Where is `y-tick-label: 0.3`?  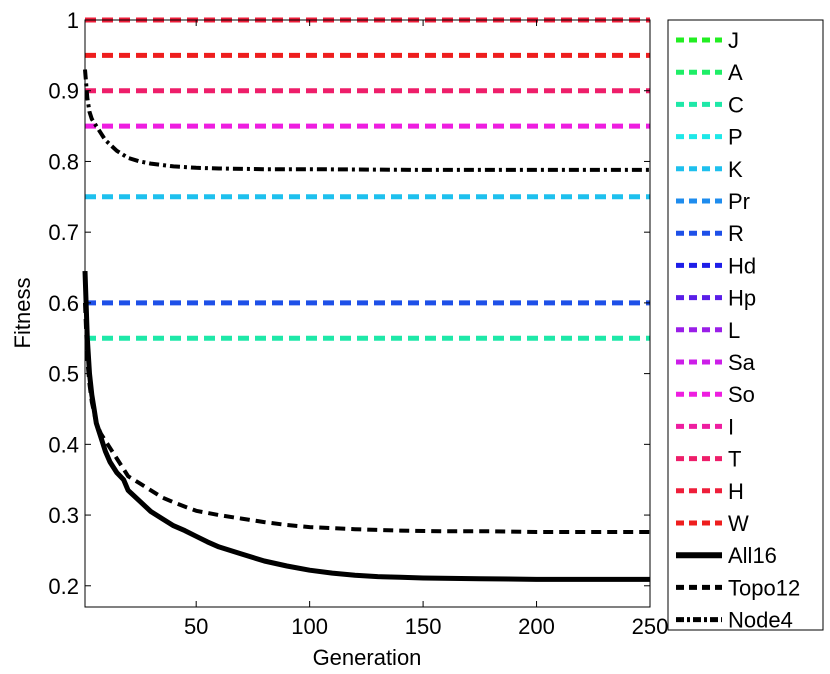 y-tick-label: 0.3 is located at coordinates (63, 515).